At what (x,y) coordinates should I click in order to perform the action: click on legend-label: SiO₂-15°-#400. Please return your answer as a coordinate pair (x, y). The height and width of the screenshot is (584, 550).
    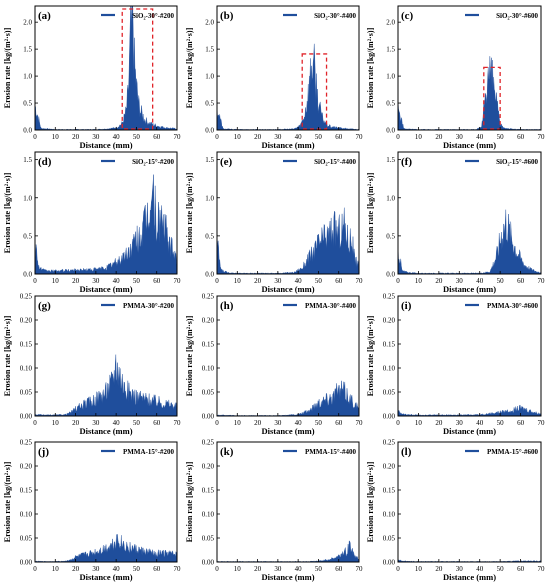
    Looking at the image, I should click on (335, 162).